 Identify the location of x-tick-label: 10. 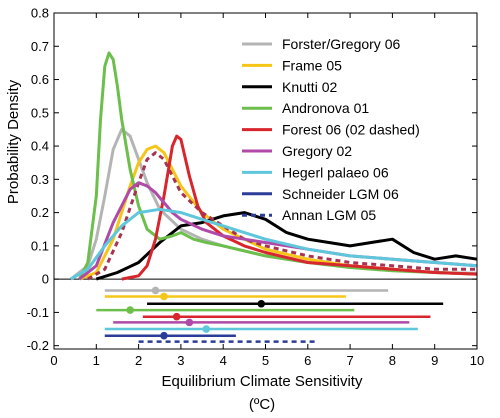
(477, 360).